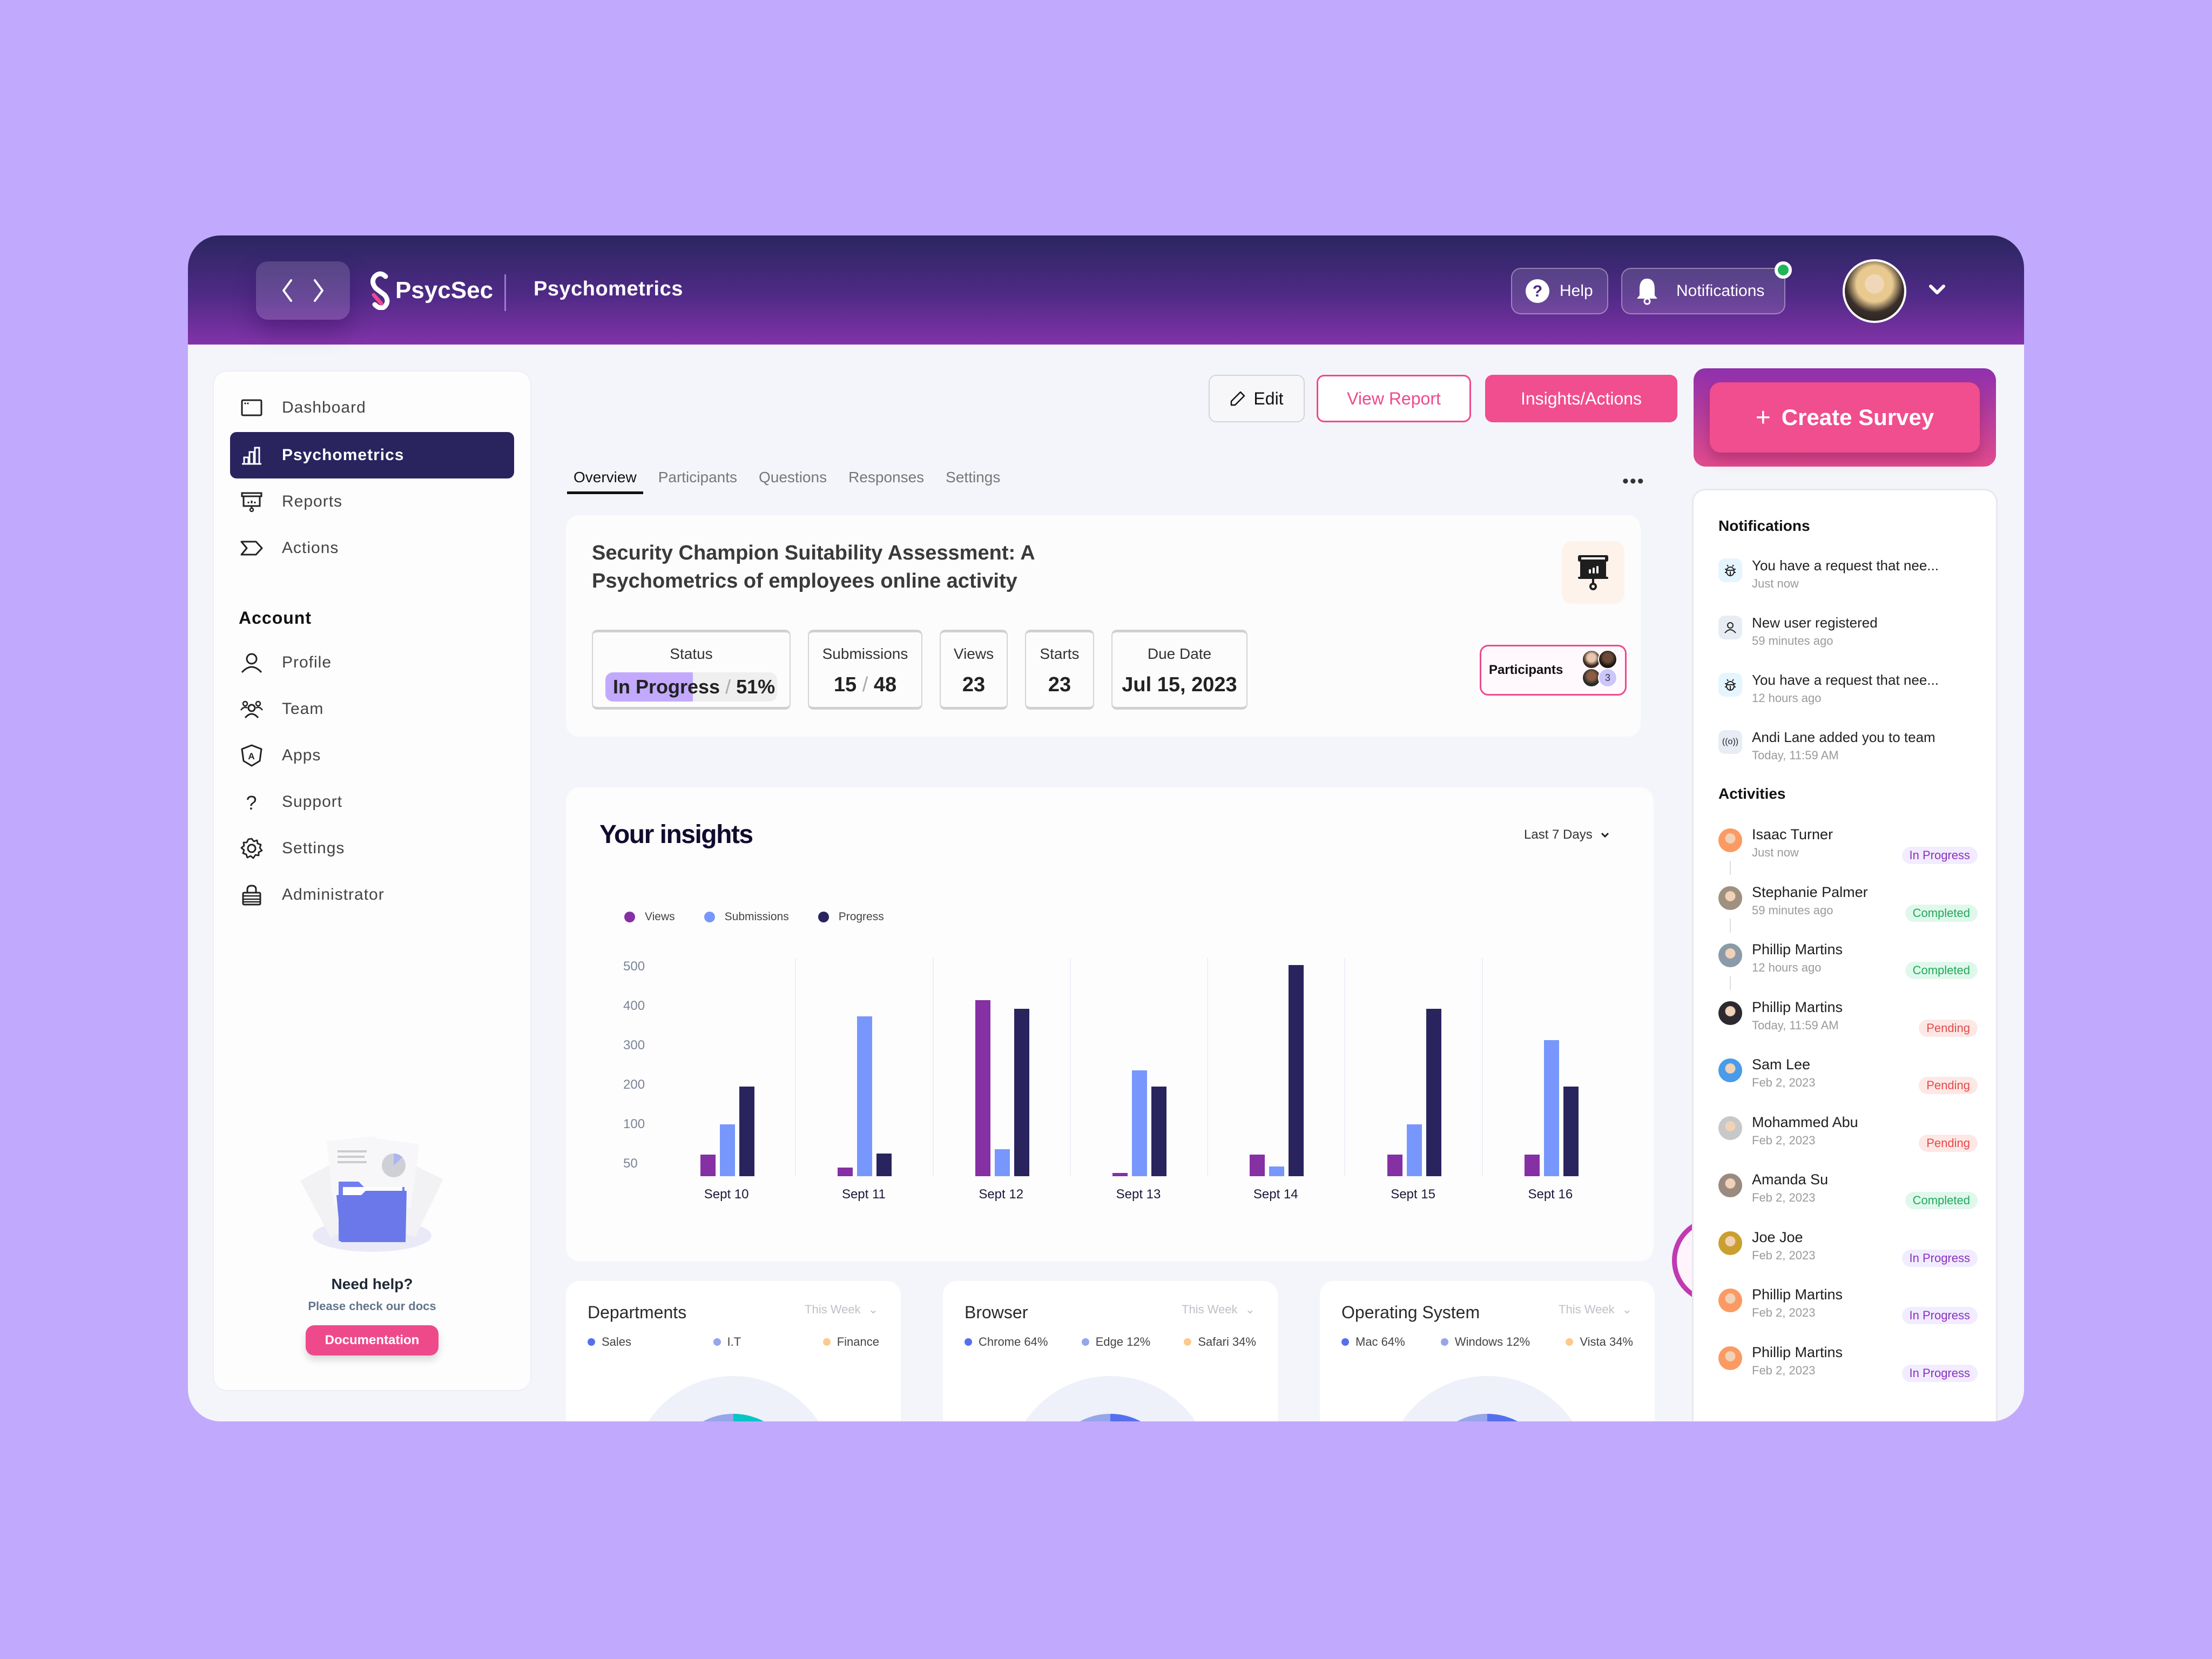 The image size is (2212, 1659). Describe the element at coordinates (1797, 949) in the screenshot. I see `activity-name: Phillip Martins` at that location.